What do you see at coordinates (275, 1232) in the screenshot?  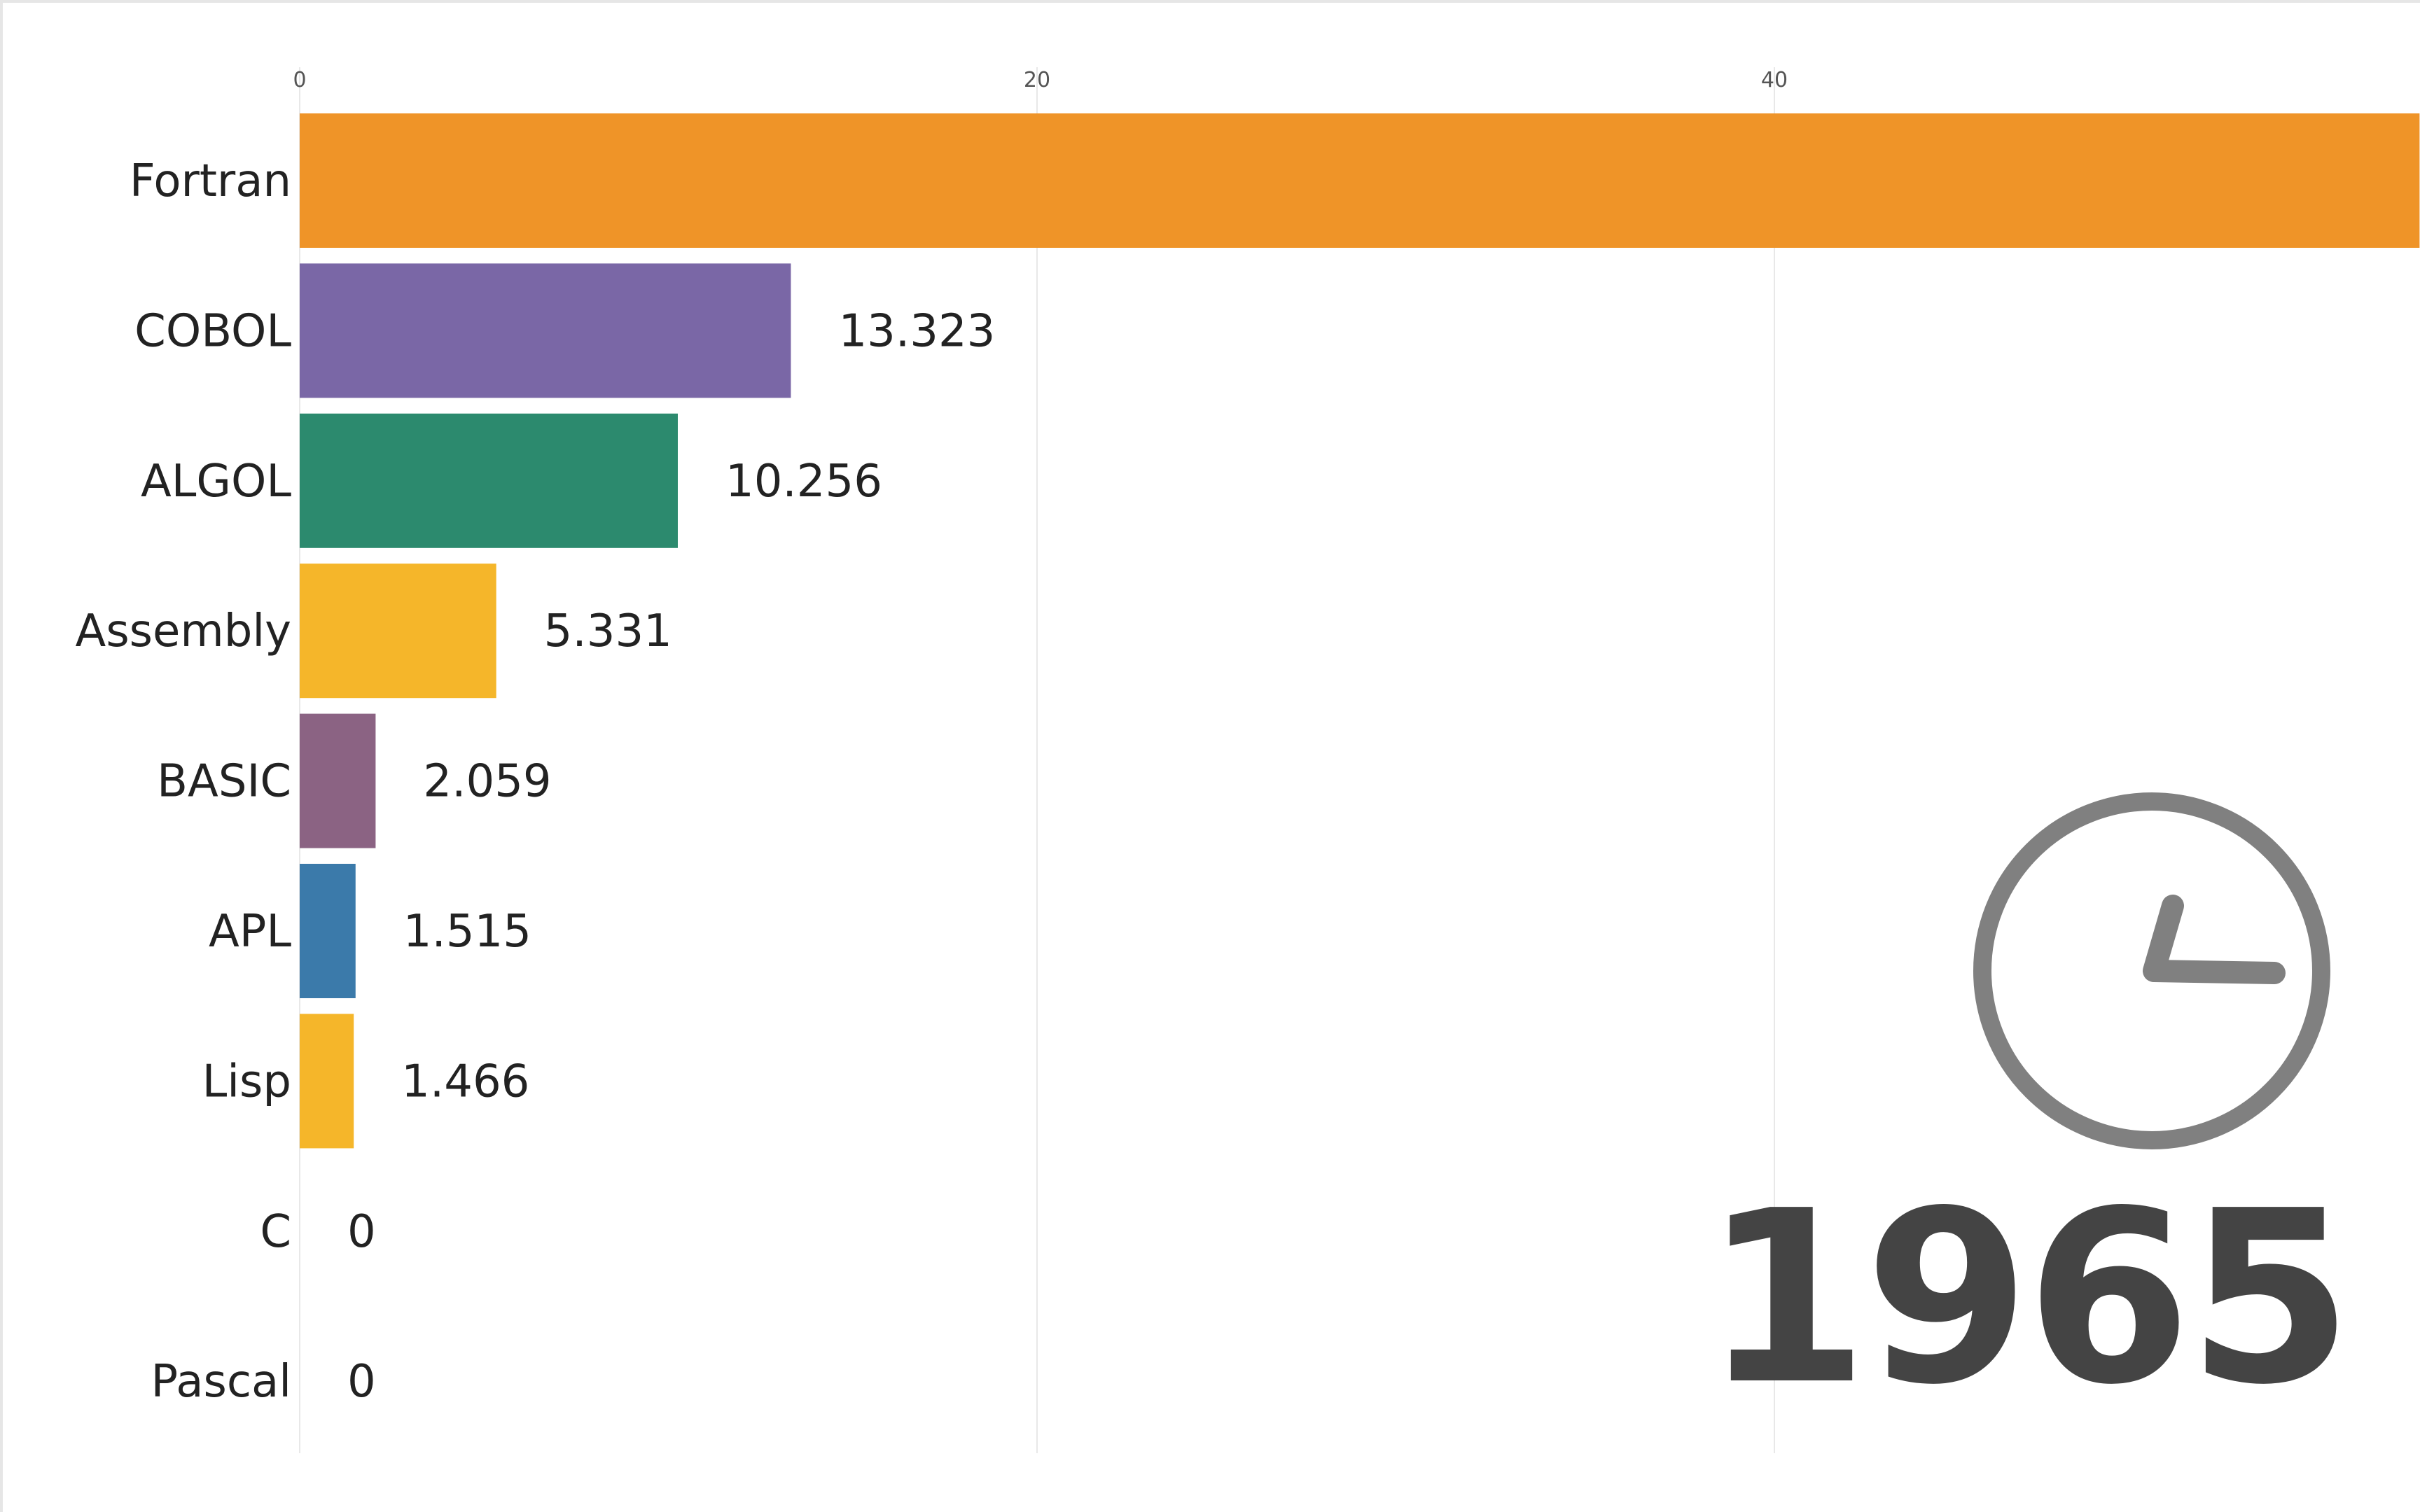 I see `category-label-c: C` at bounding box center [275, 1232].